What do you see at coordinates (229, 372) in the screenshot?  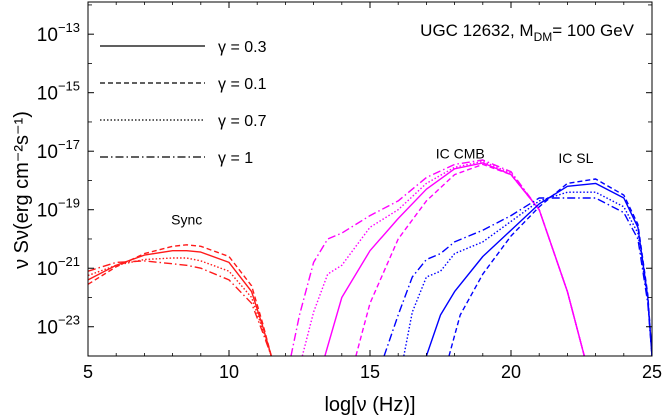 I see `x-tick-label: 10` at bounding box center [229, 372].